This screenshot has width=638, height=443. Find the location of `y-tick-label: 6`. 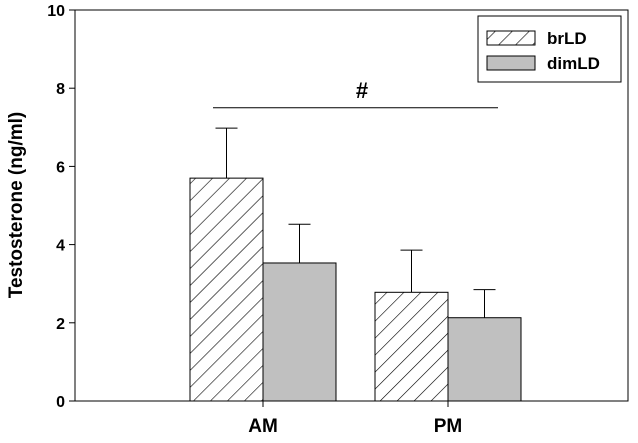

y-tick-label: 6 is located at coordinates (60, 167).